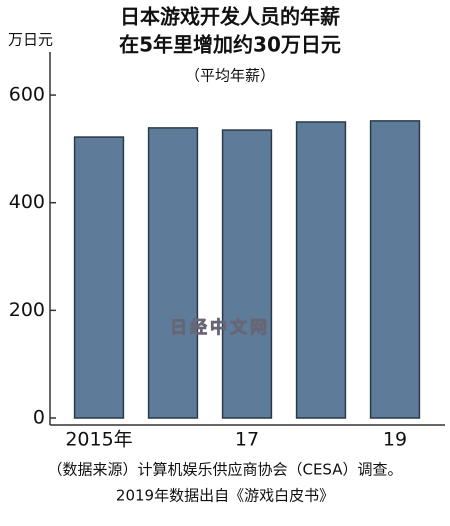 This screenshot has width=450, height=526. What do you see at coordinates (30, 40) in the screenshot?
I see `y-axis-label: 万日元` at bounding box center [30, 40].